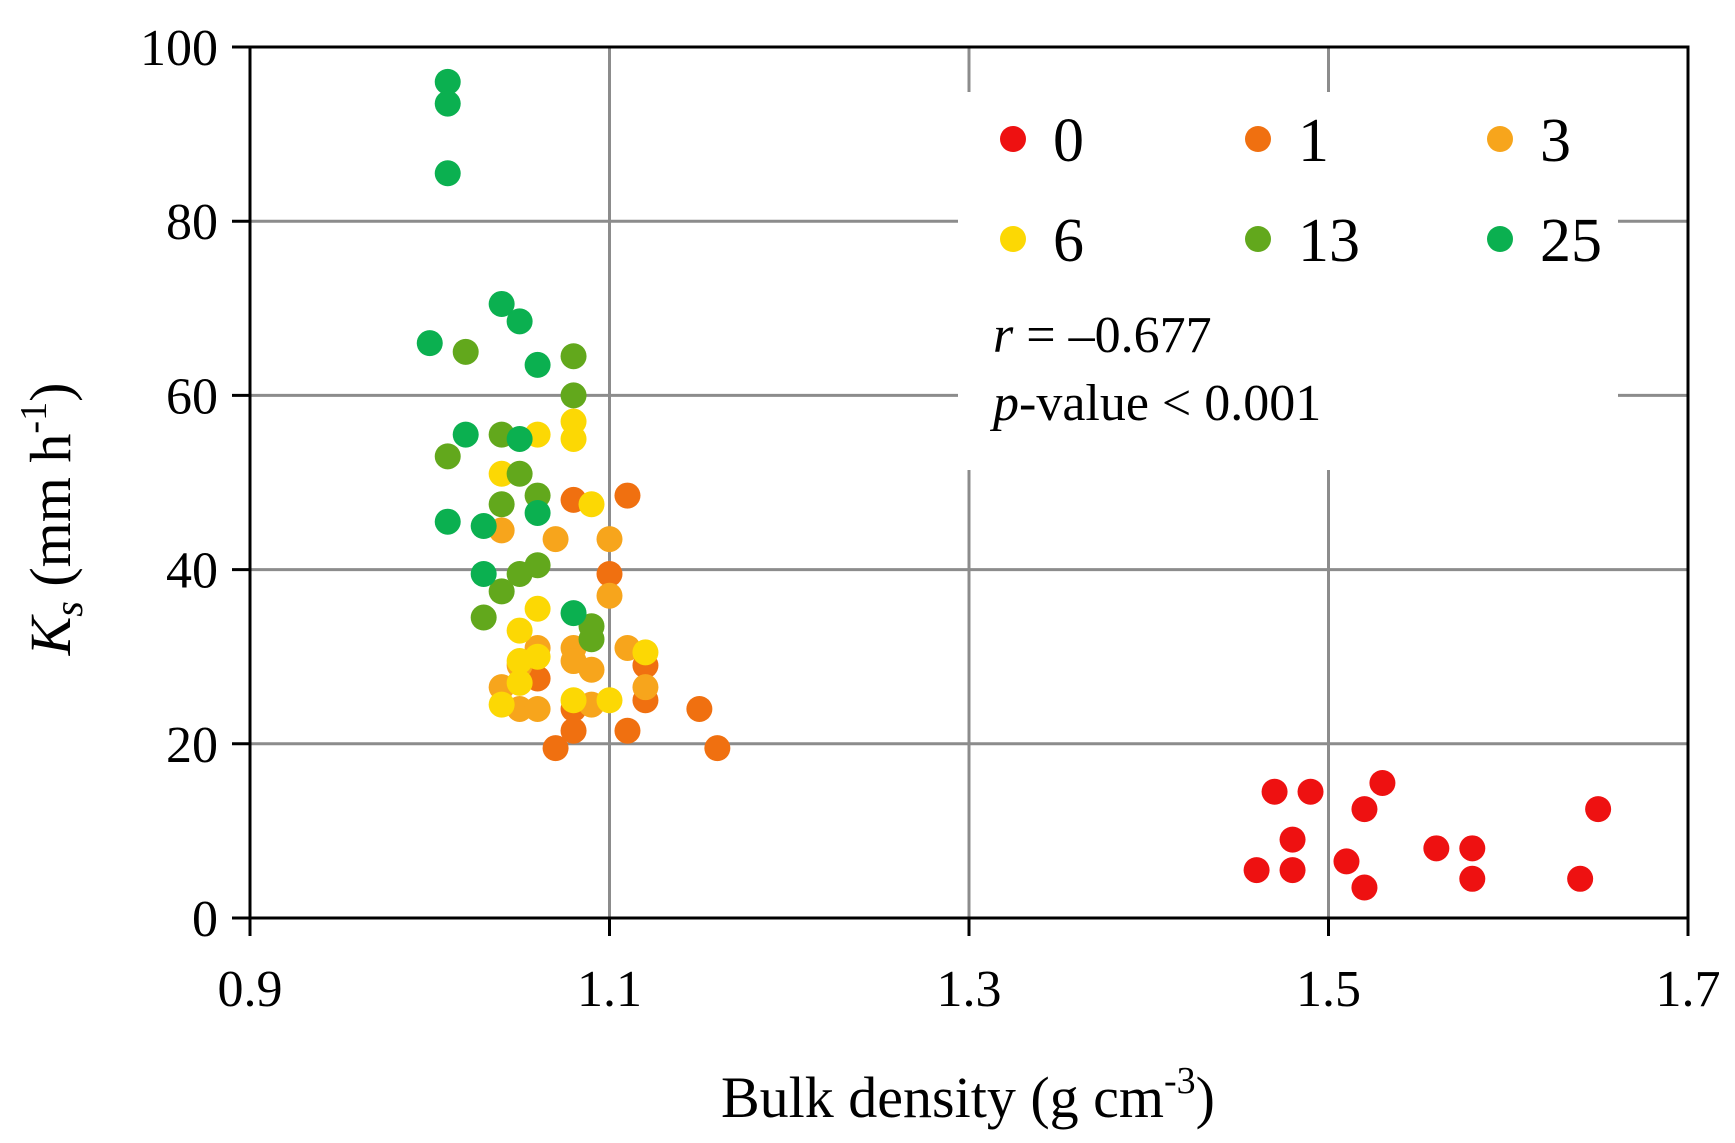  I want to click on legend-label-25: 25, so click(1571, 241).